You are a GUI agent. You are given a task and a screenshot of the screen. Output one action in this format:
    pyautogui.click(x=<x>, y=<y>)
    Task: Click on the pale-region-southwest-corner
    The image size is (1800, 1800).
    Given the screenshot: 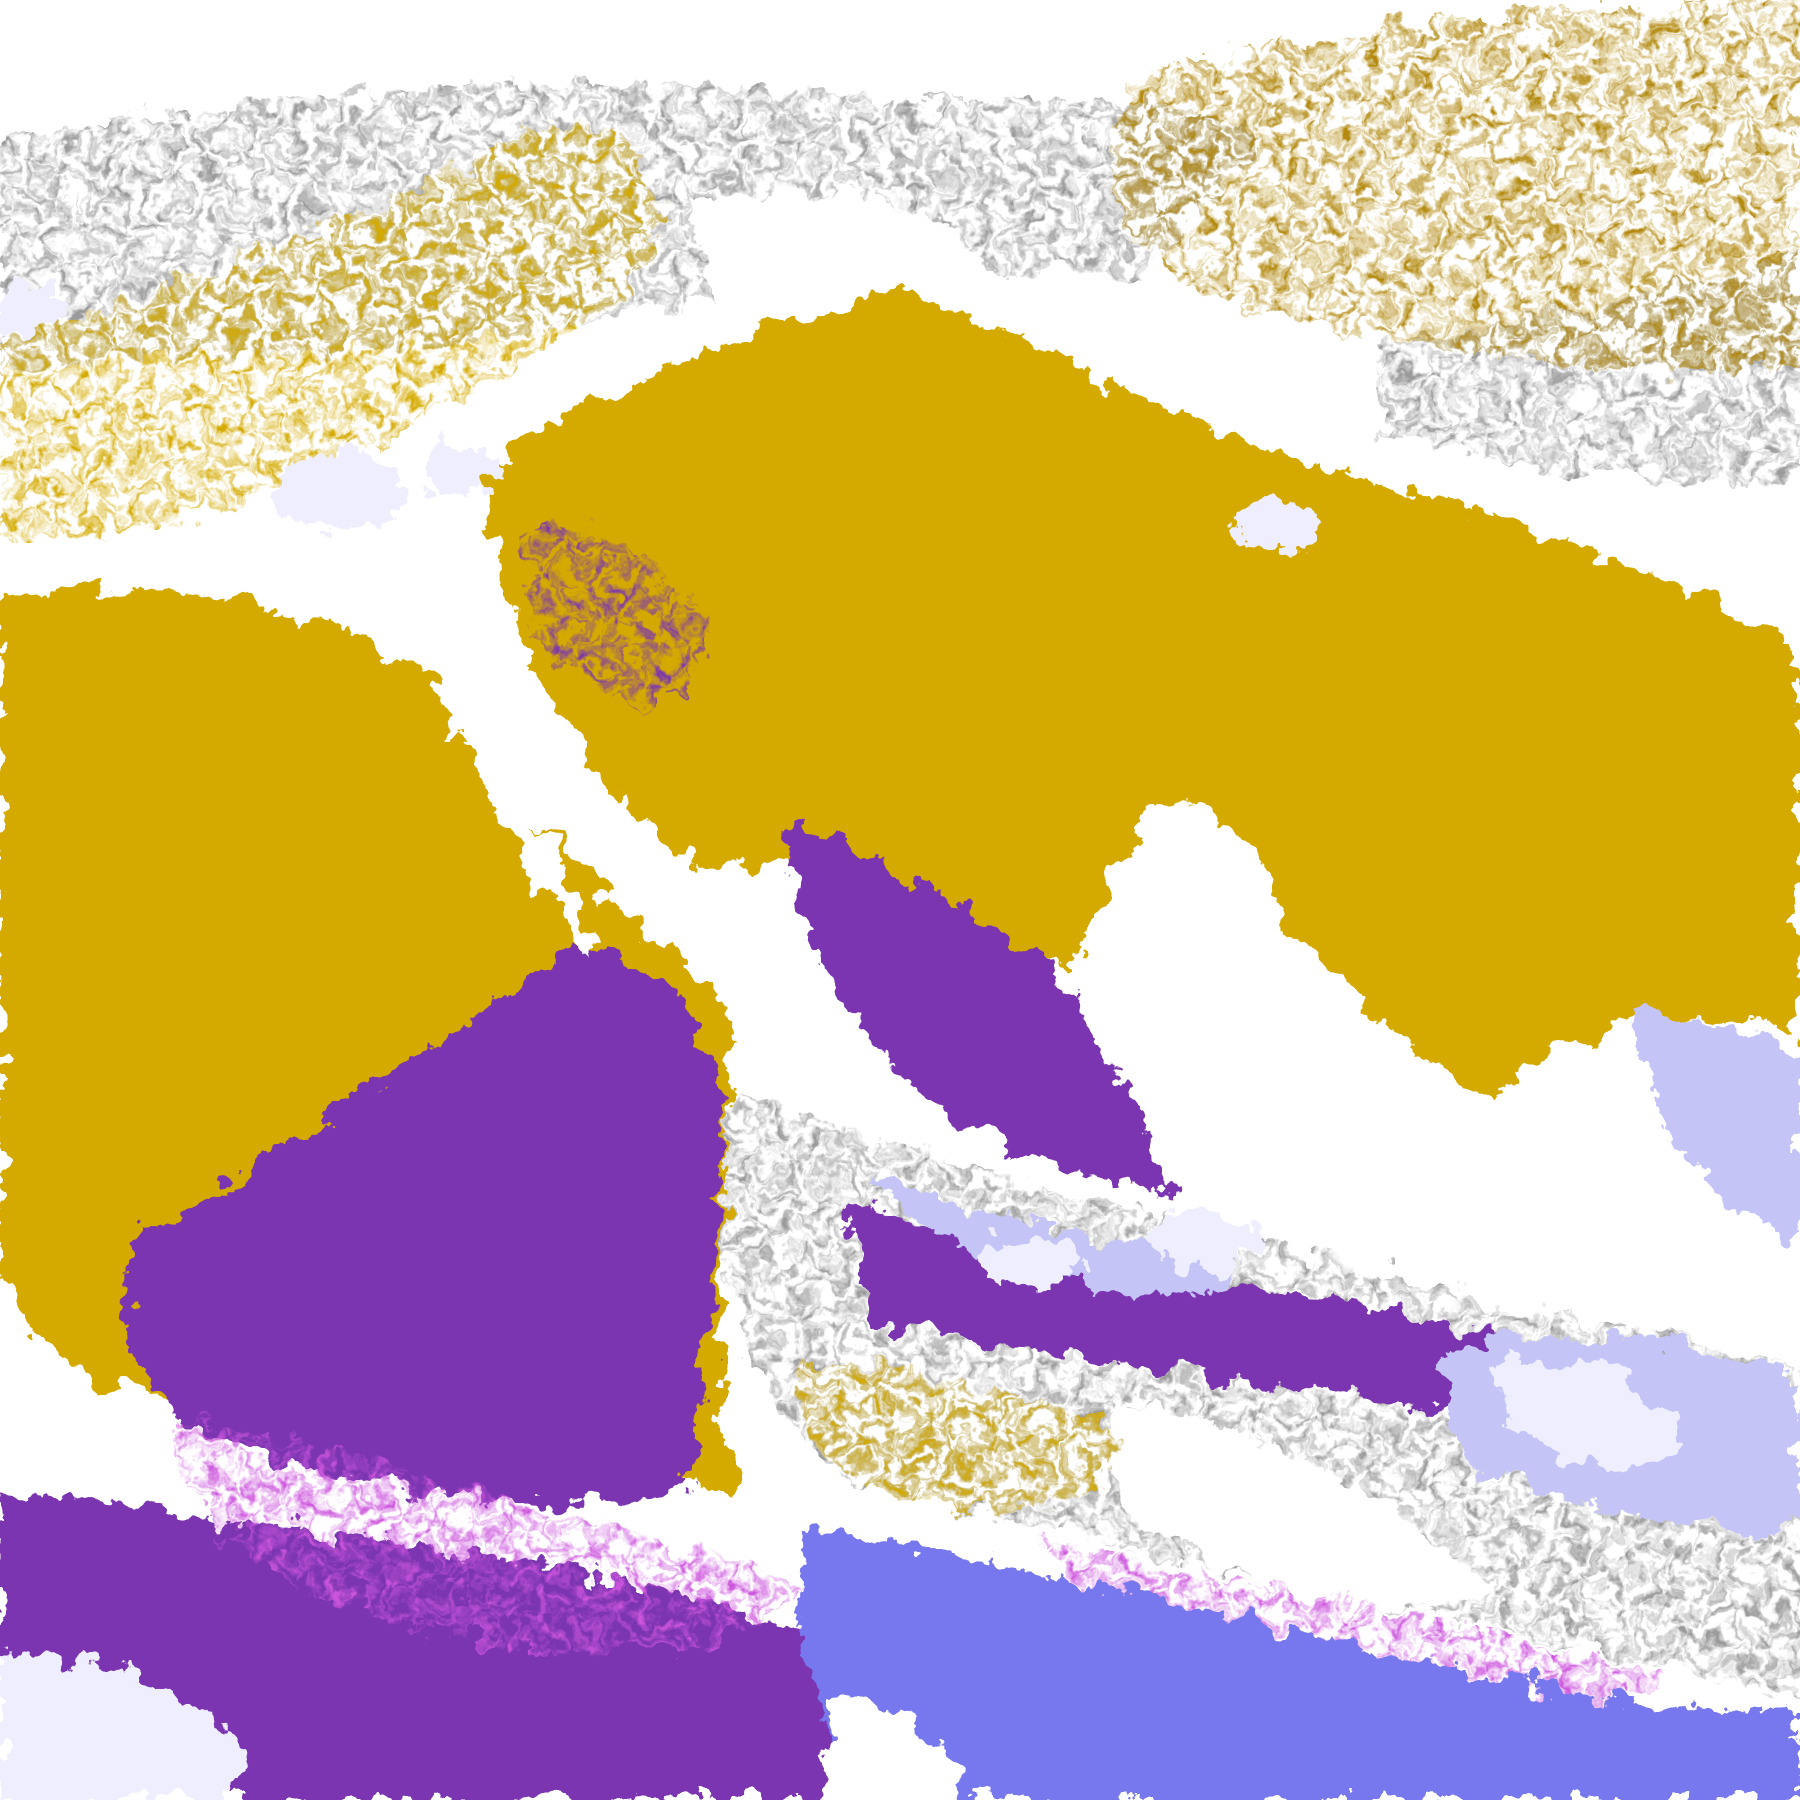 What is the action you would take?
    pyautogui.click(x=126, y=1726)
    